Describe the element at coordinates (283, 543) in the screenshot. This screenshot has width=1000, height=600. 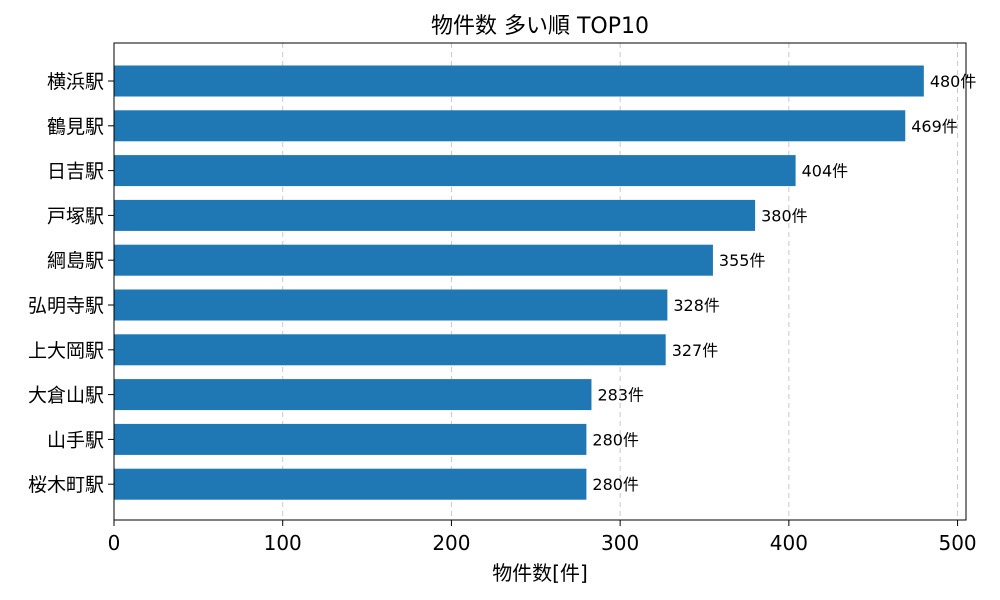
I see `x-tick-label: 100` at that location.